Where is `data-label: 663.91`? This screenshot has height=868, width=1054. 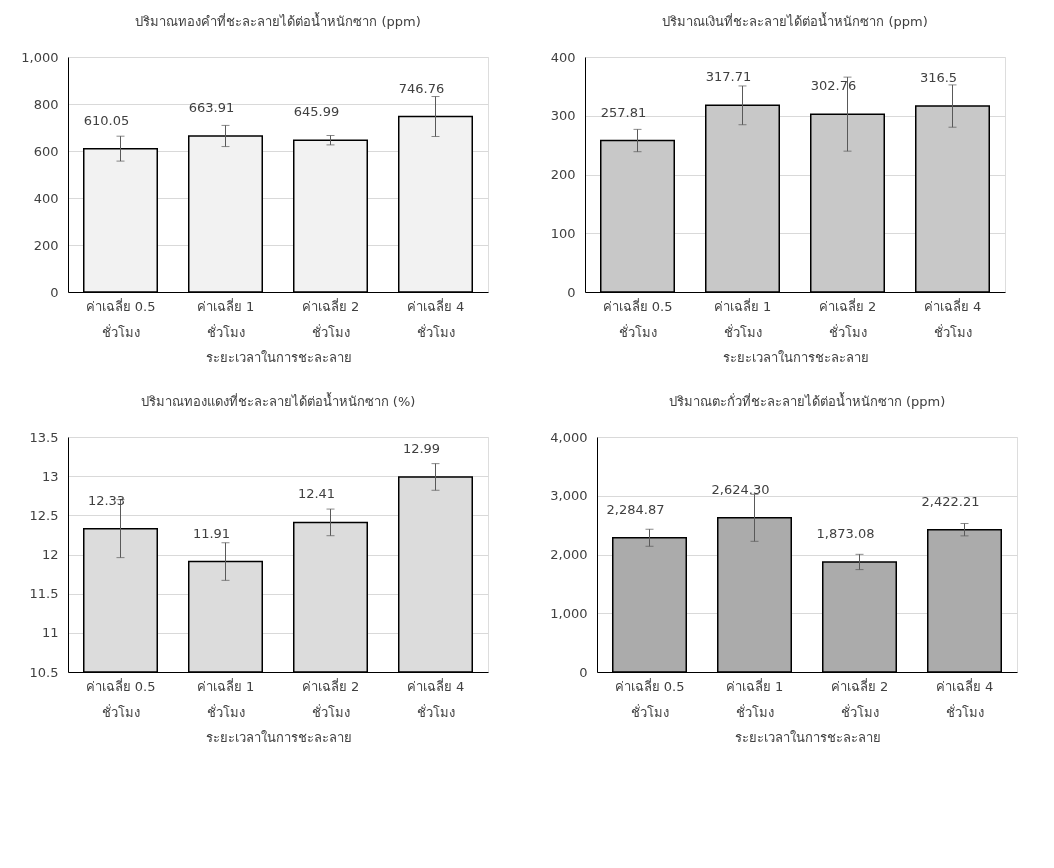
data-label: 663.91 is located at coordinates (211, 107).